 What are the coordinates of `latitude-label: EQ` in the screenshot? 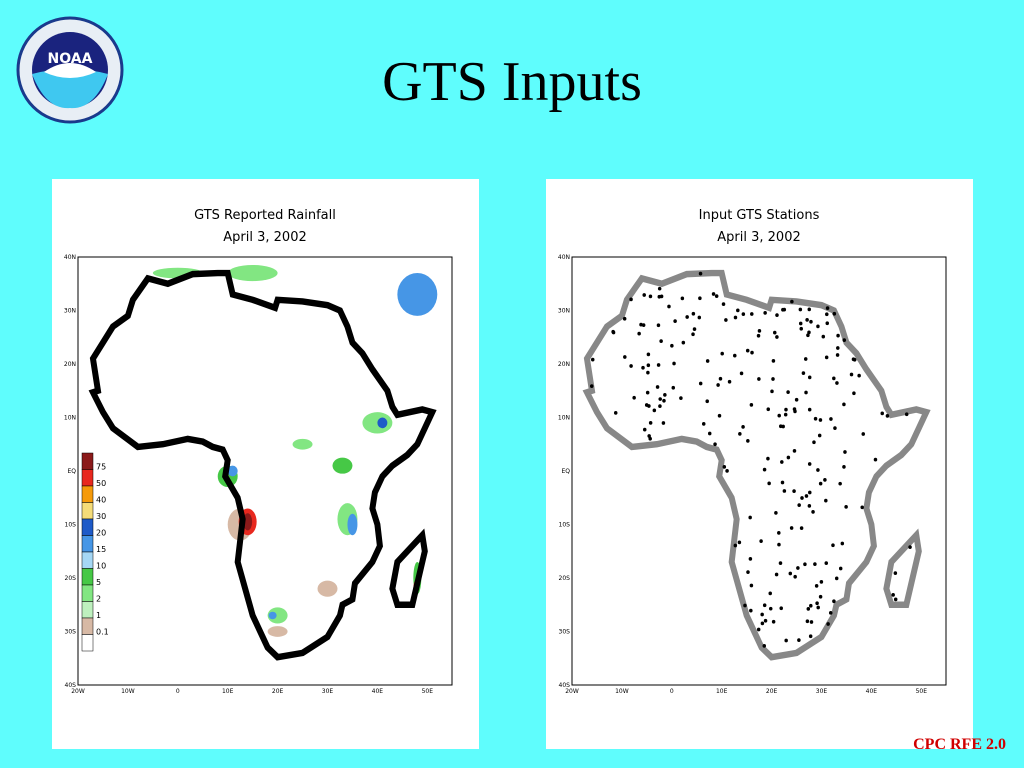 It's located at (71, 471).